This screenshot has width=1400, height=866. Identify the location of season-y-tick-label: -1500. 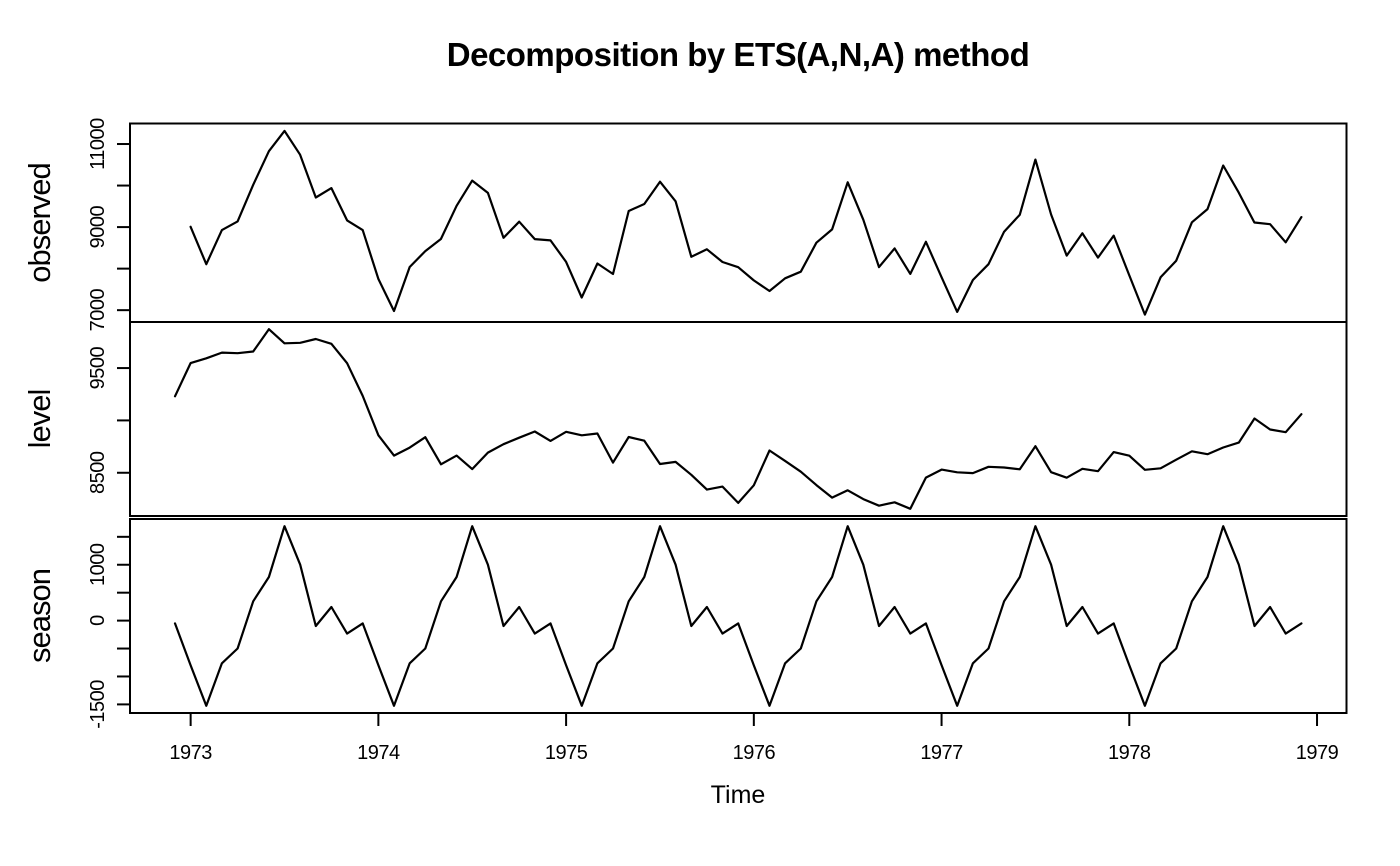
(98, 704).